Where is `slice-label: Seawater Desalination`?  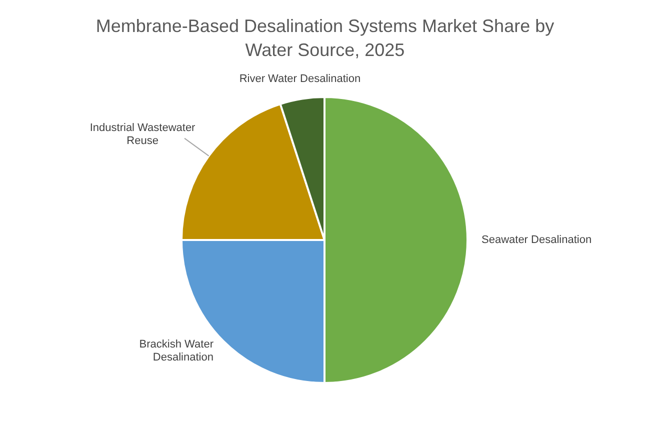 slice-label: Seawater Desalination is located at coordinates (537, 240).